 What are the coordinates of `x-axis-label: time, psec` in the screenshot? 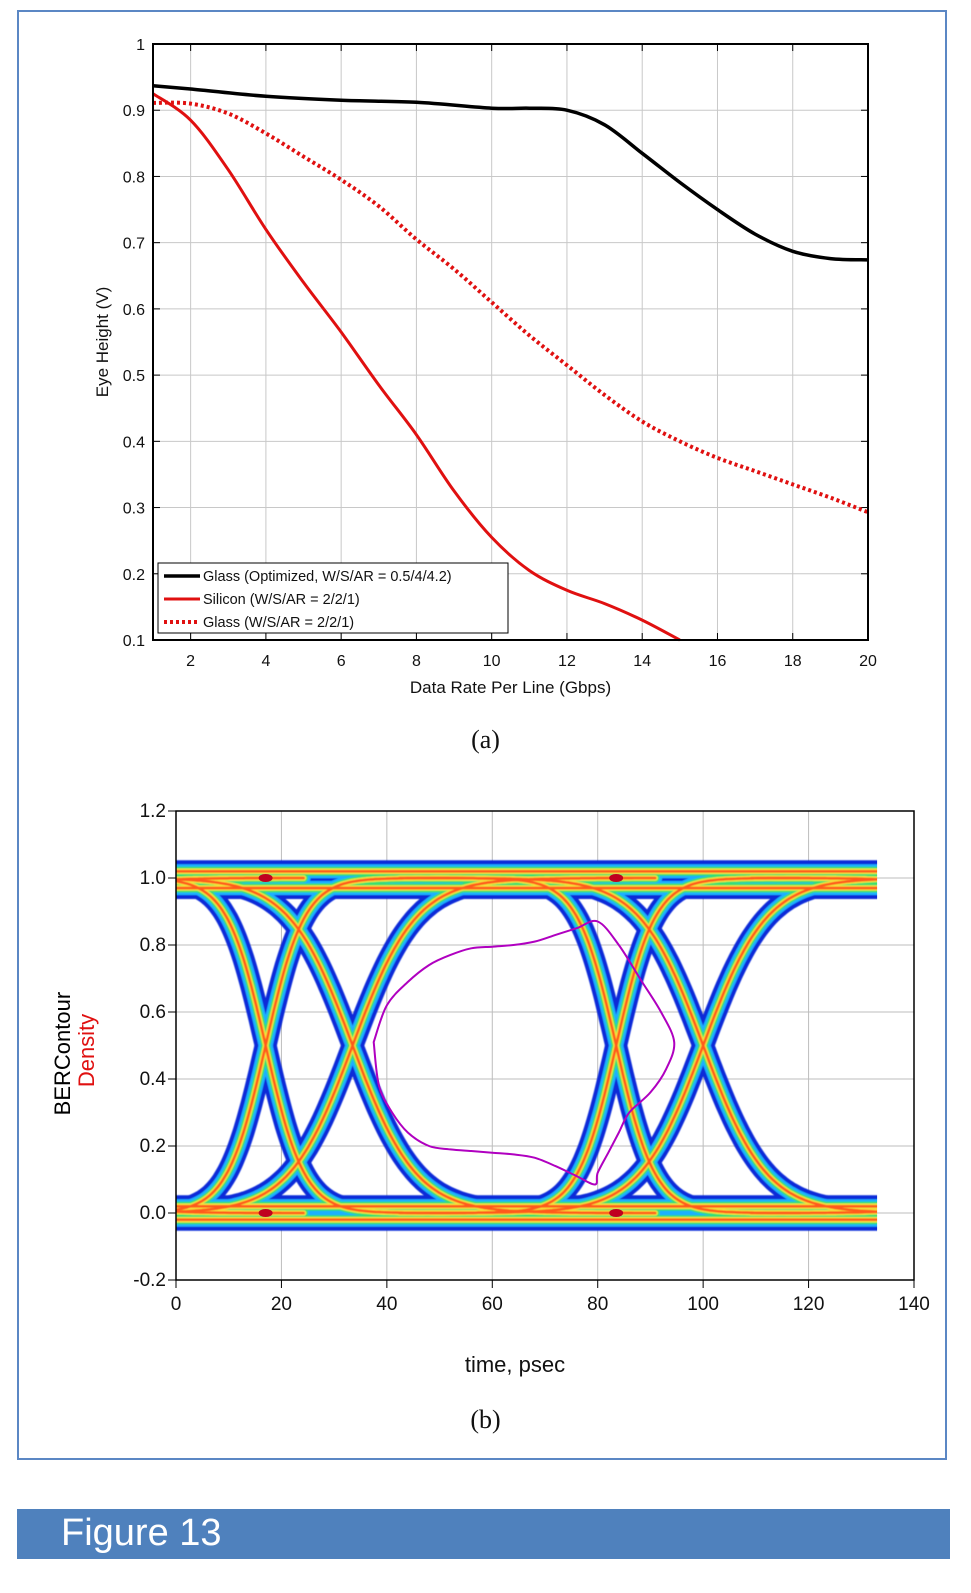 It's located at (515, 1364).